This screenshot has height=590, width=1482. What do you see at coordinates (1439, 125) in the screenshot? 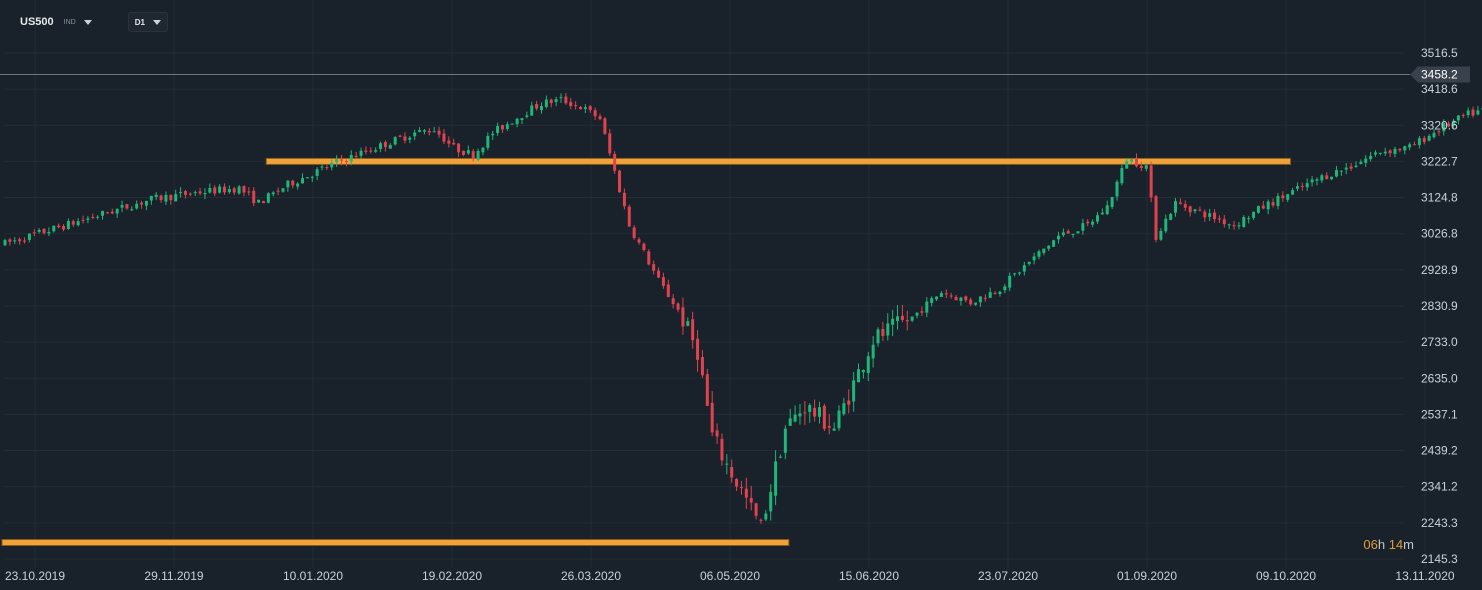
I see `y-tick-label: 3320.6` at bounding box center [1439, 125].